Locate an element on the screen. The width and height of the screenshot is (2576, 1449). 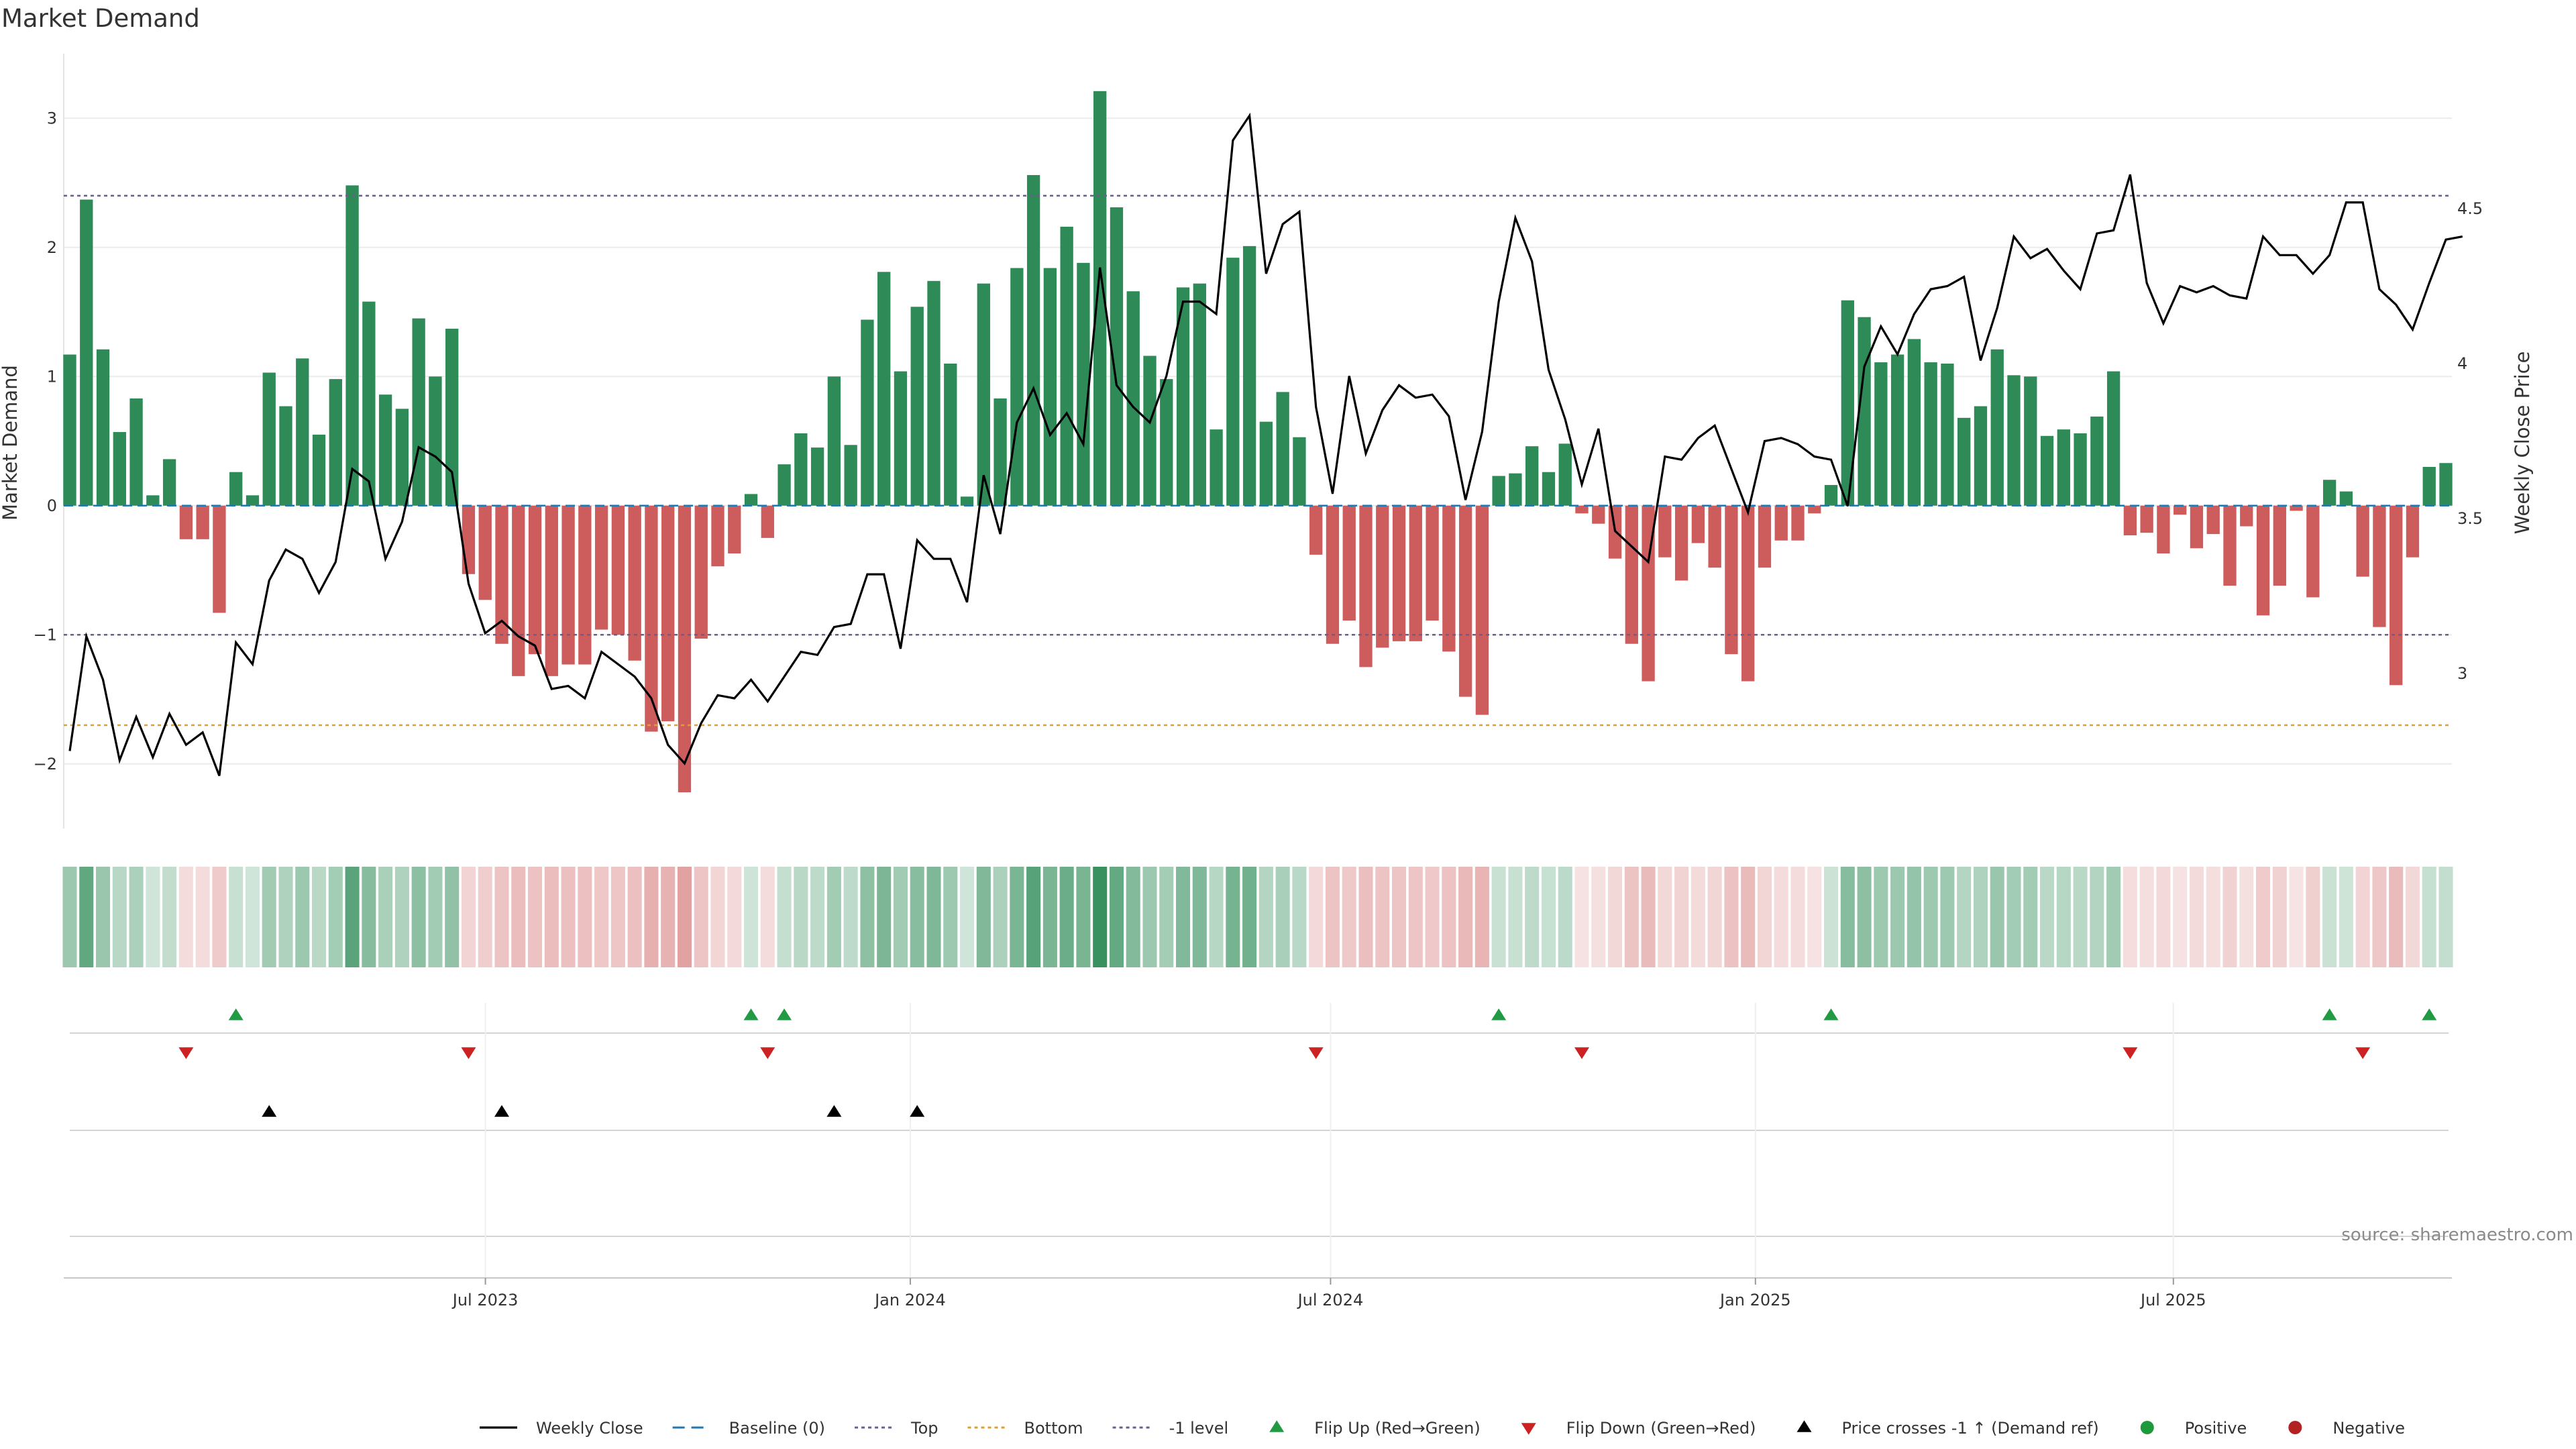
flip-up-marker is located at coordinates (1499, 1014).